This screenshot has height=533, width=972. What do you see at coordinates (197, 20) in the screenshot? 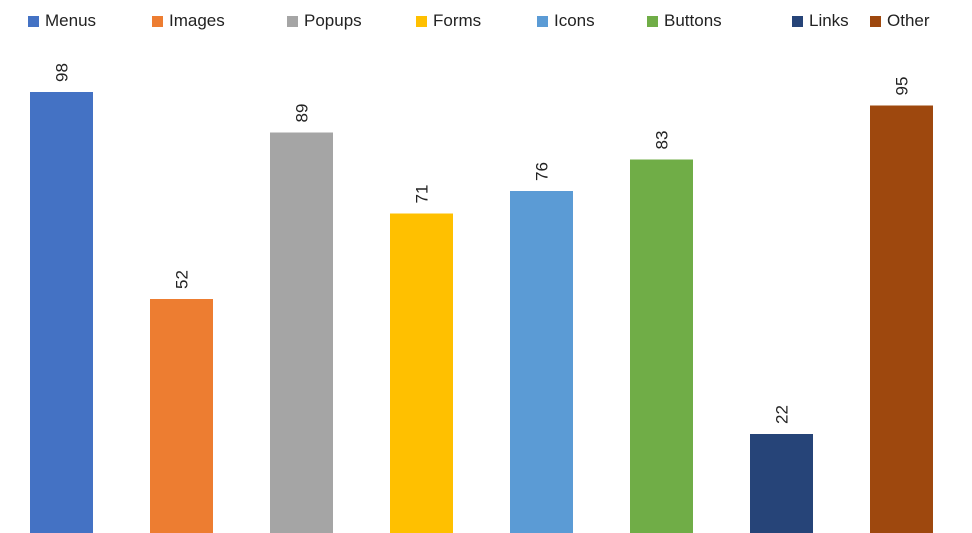
I see `legend-label: Images` at bounding box center [197, 20].